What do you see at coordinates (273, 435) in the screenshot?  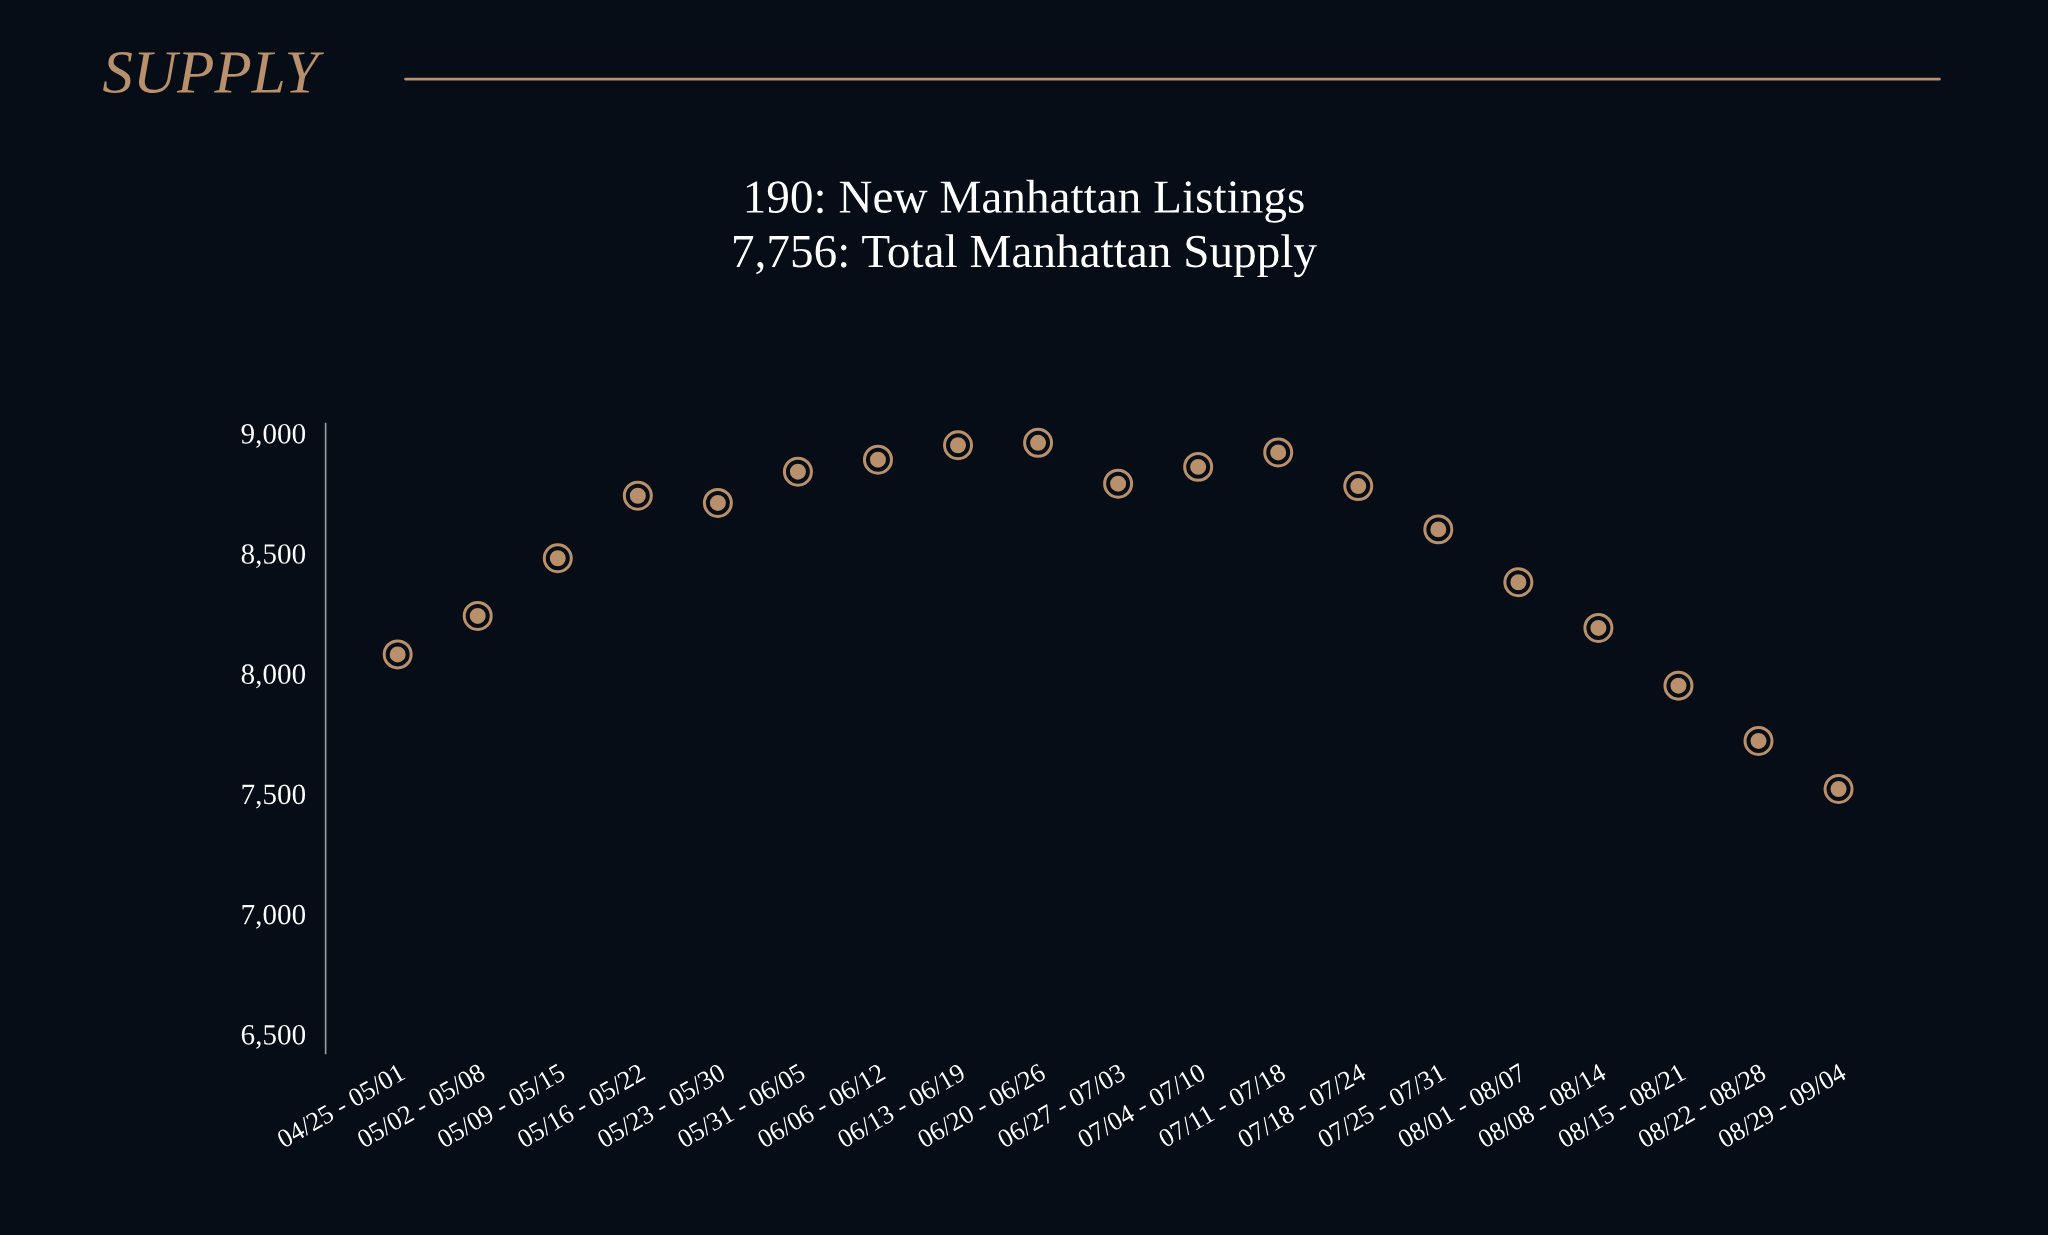 I see `y-tick-label: 9,000` at bounding box center [273, 435].